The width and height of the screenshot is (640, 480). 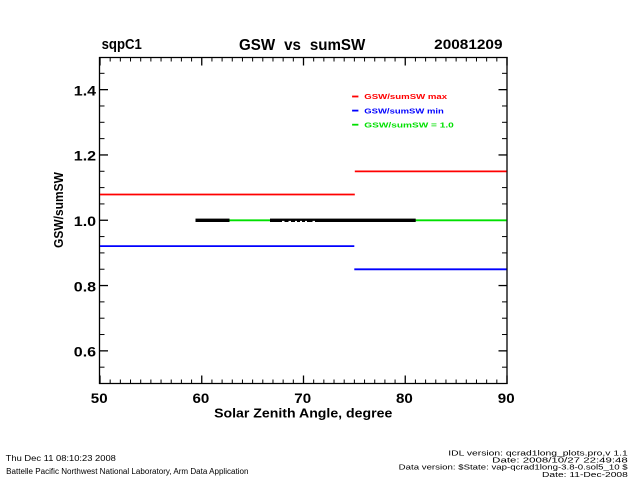 I want to click on svg-text: 50, so click(x=99, y=399).